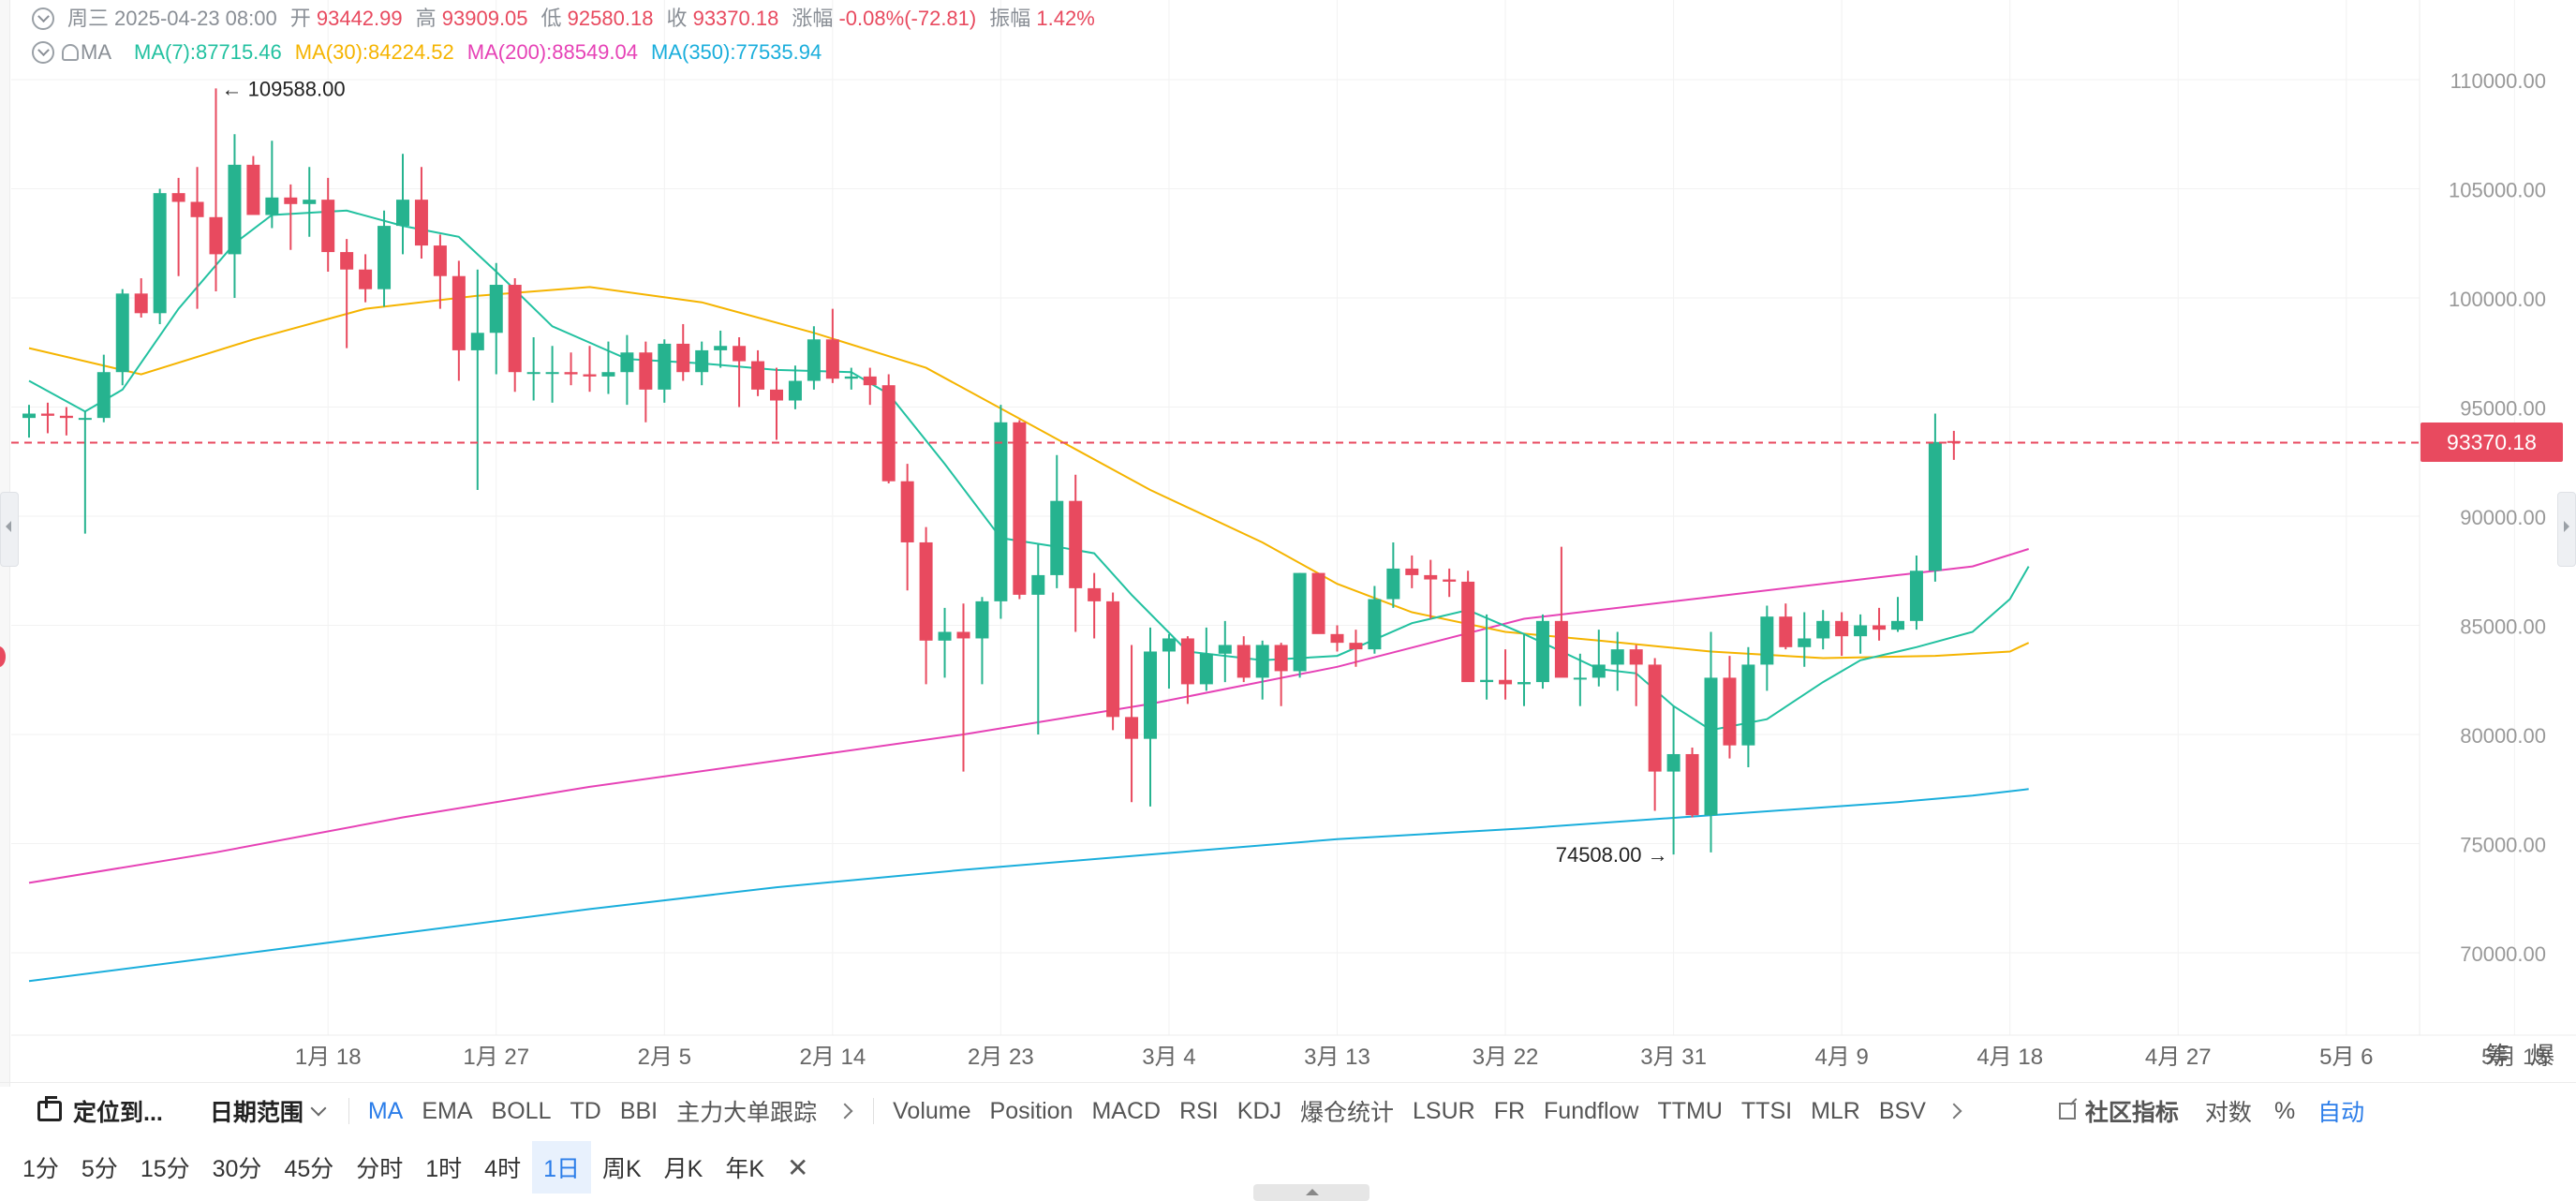 This screenshot has width=2576, height=1201. Describe the element at coordinates (2341, 1113) in the screenshot. I see `auto-scale-toggle: 自动` at that location.